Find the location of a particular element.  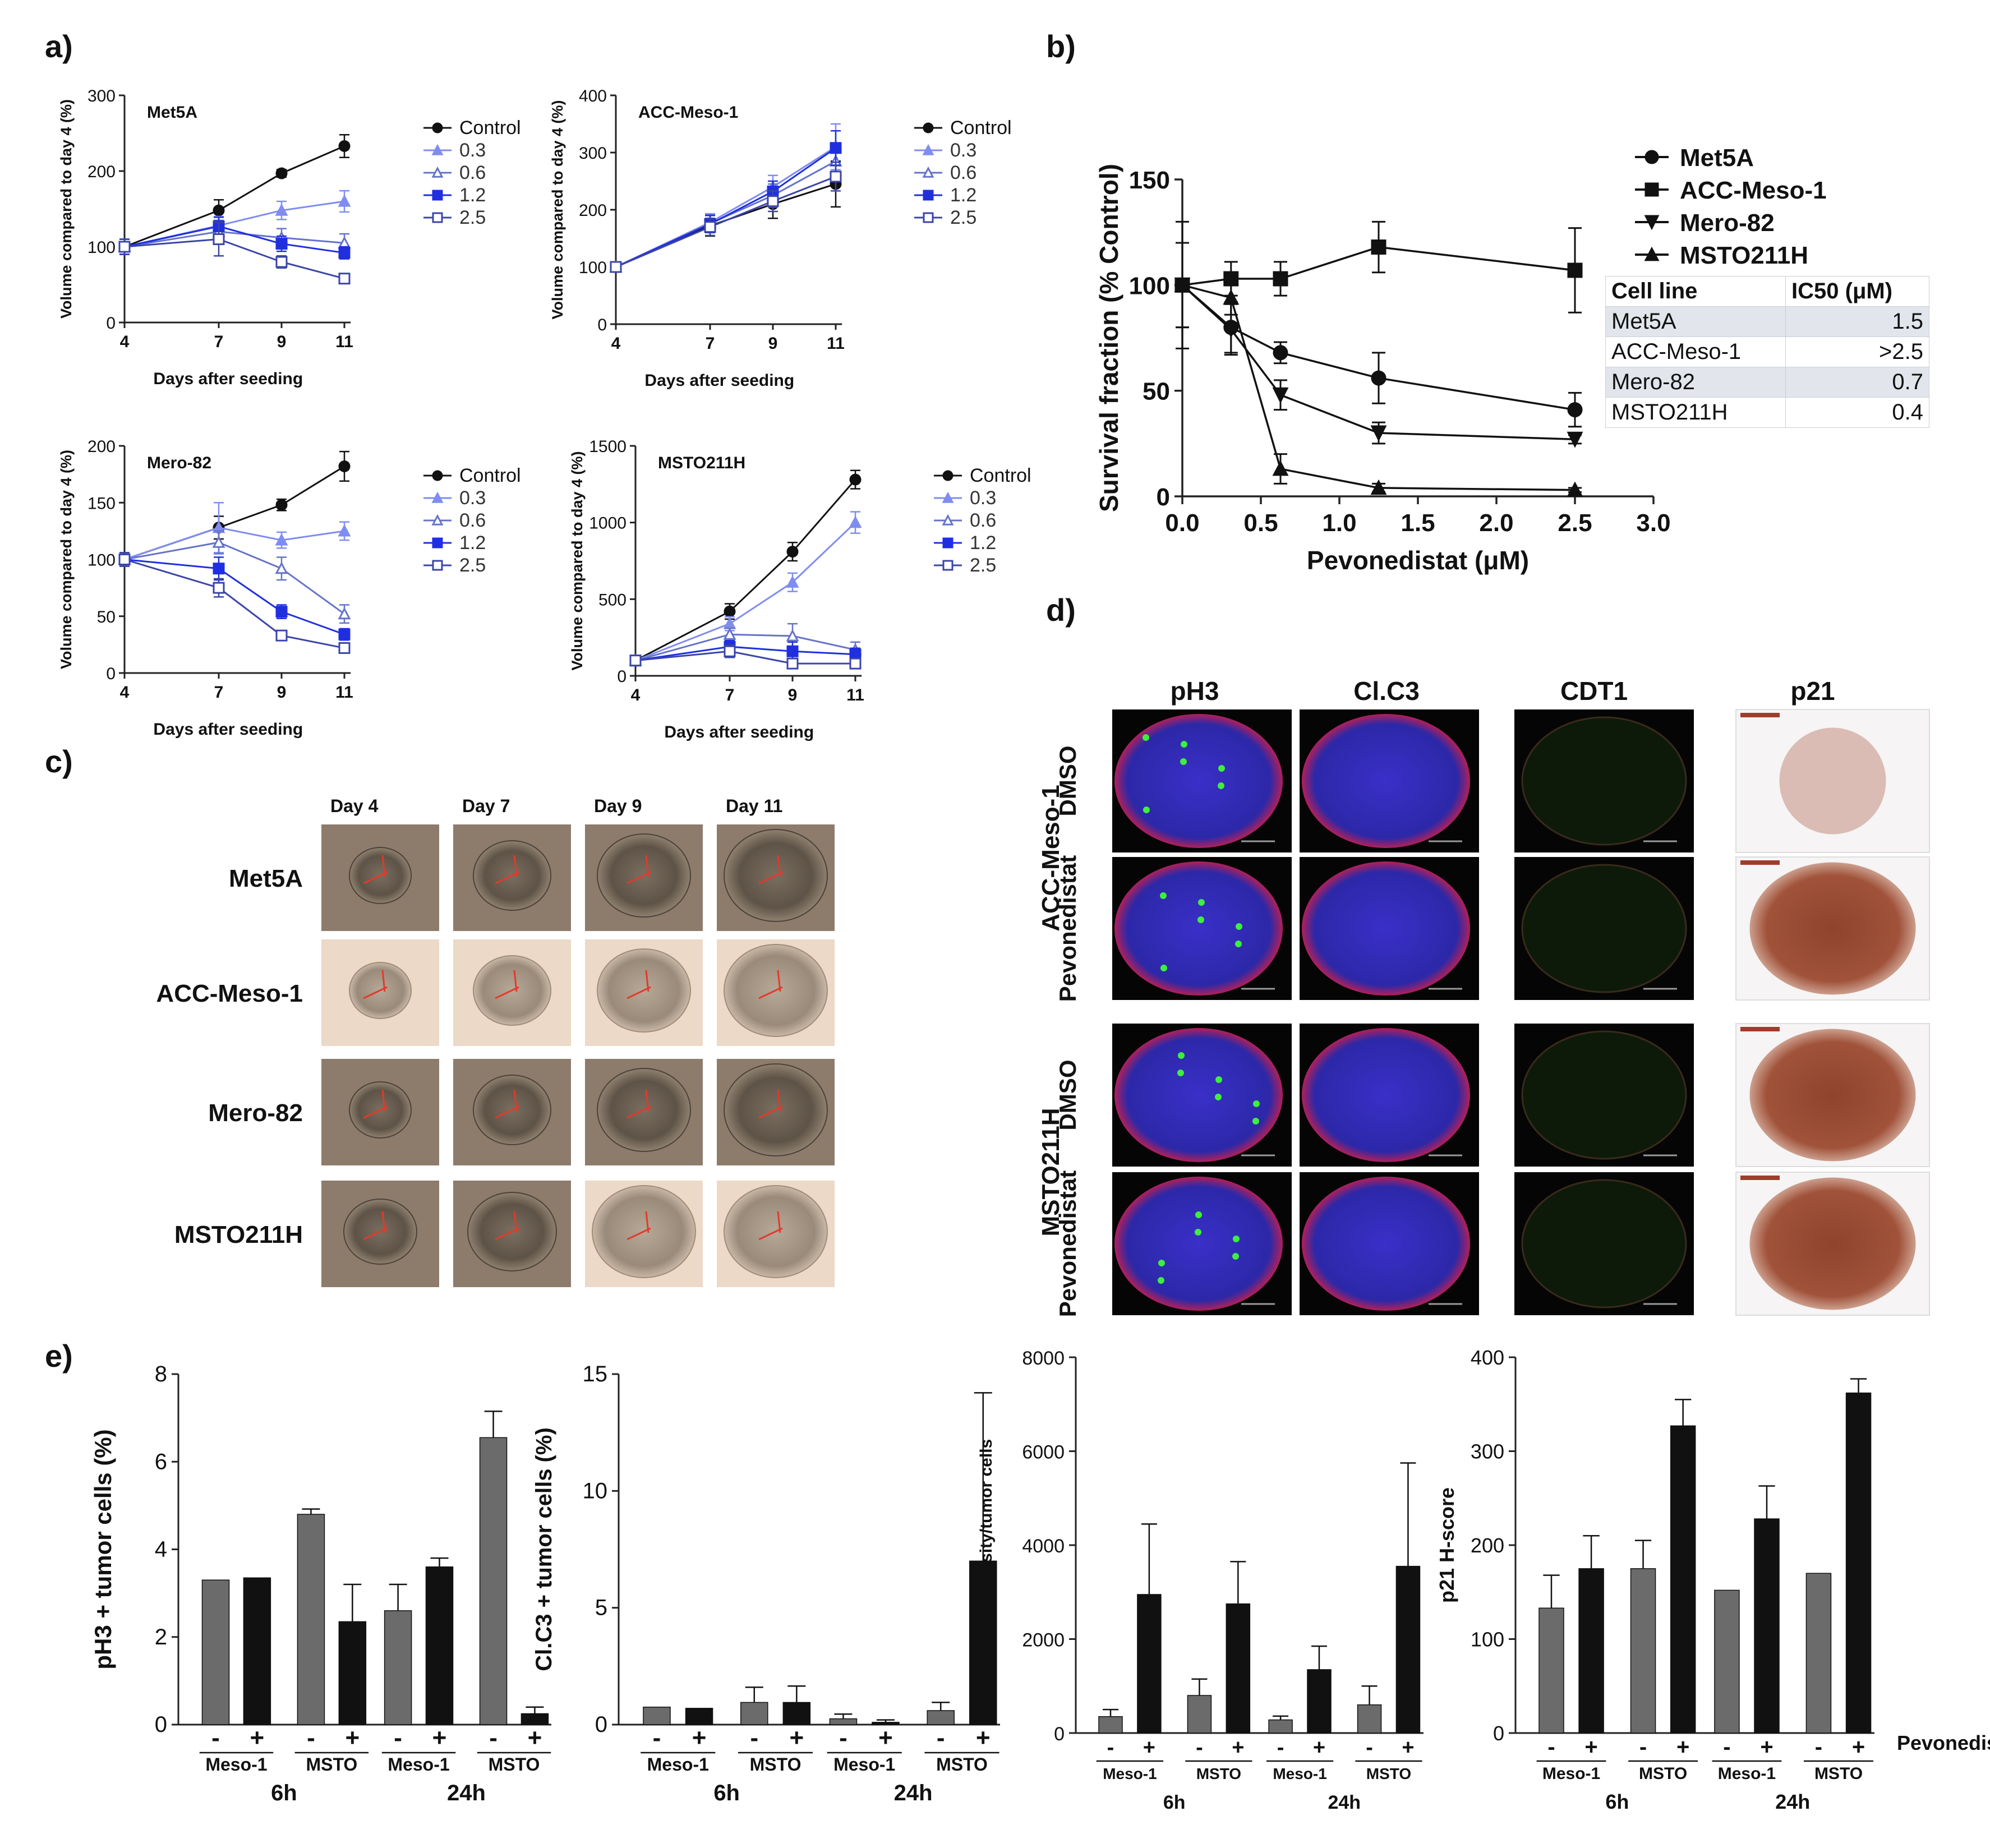

y-tick-label: 300 is located at coordinates (101, 96).